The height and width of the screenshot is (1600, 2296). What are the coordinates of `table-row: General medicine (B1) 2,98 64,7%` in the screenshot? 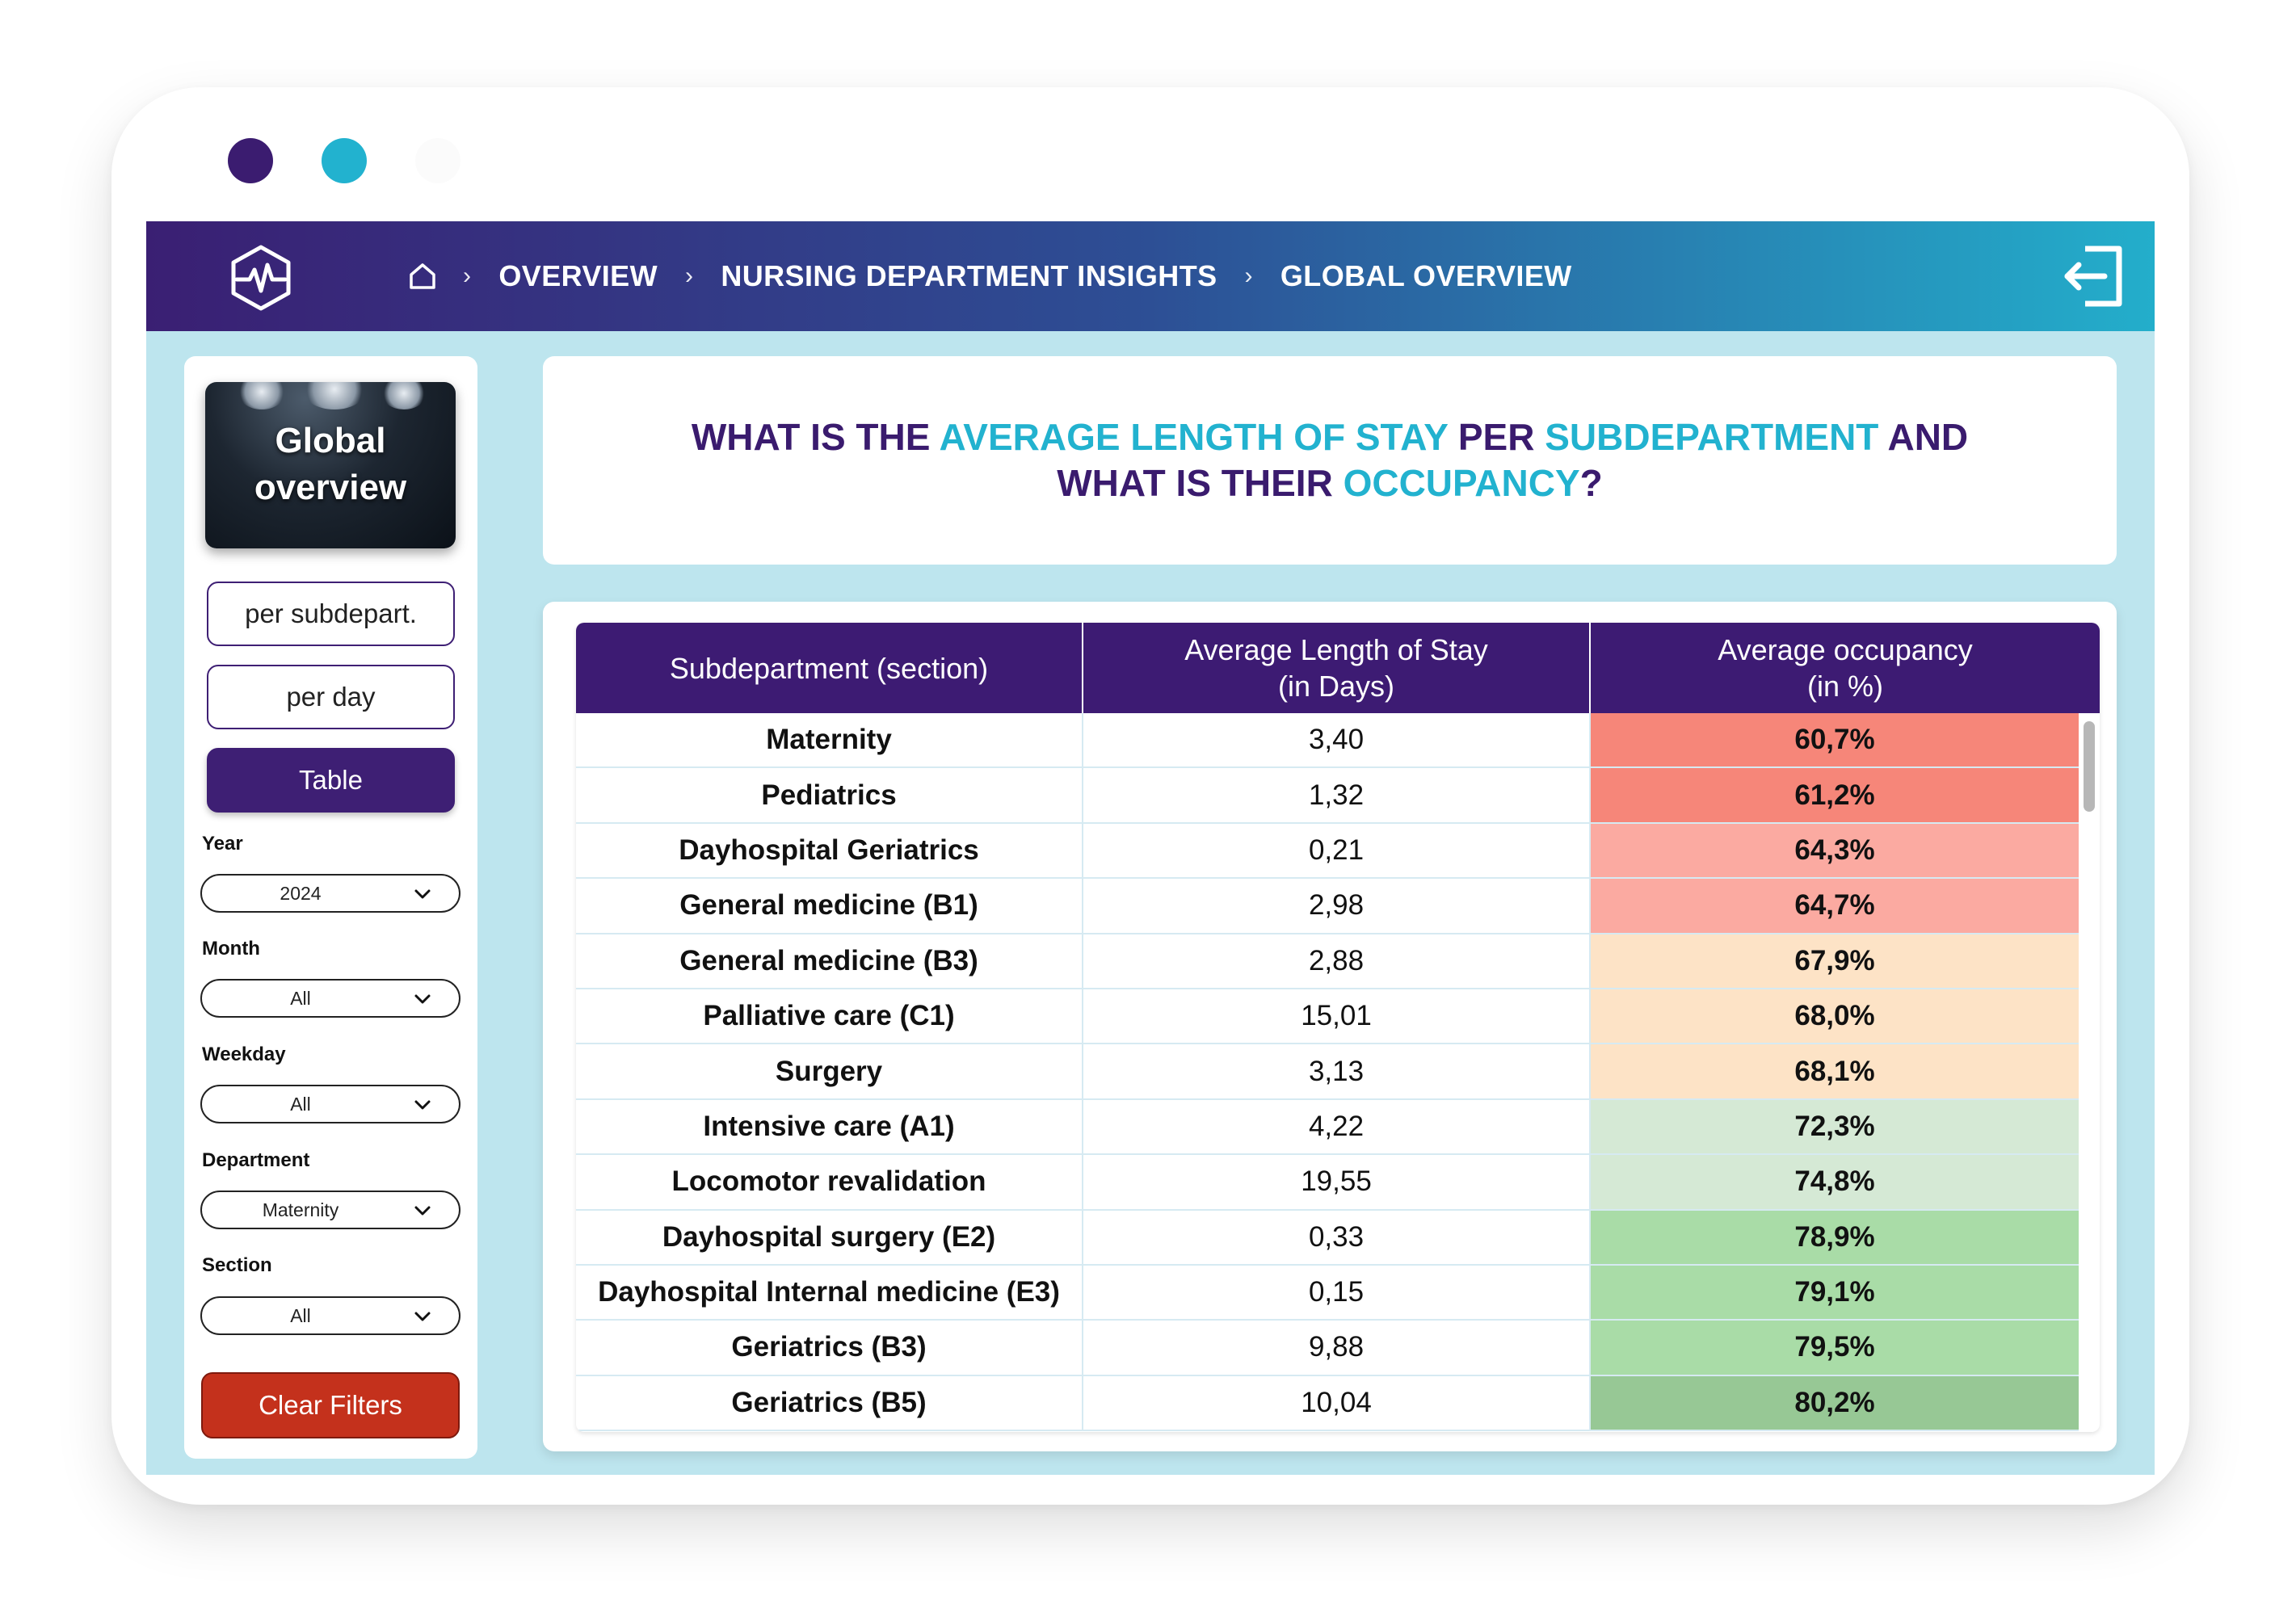 It's located at (1327, 906).